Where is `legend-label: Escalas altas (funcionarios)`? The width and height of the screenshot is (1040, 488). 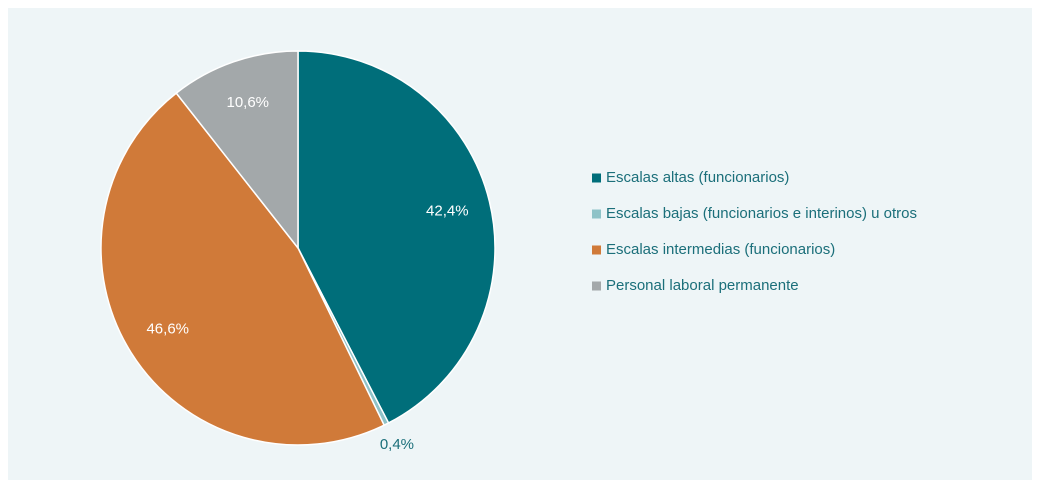 legend-label: Escalas altas (funcionarios) is located at coordinates (697, 177).